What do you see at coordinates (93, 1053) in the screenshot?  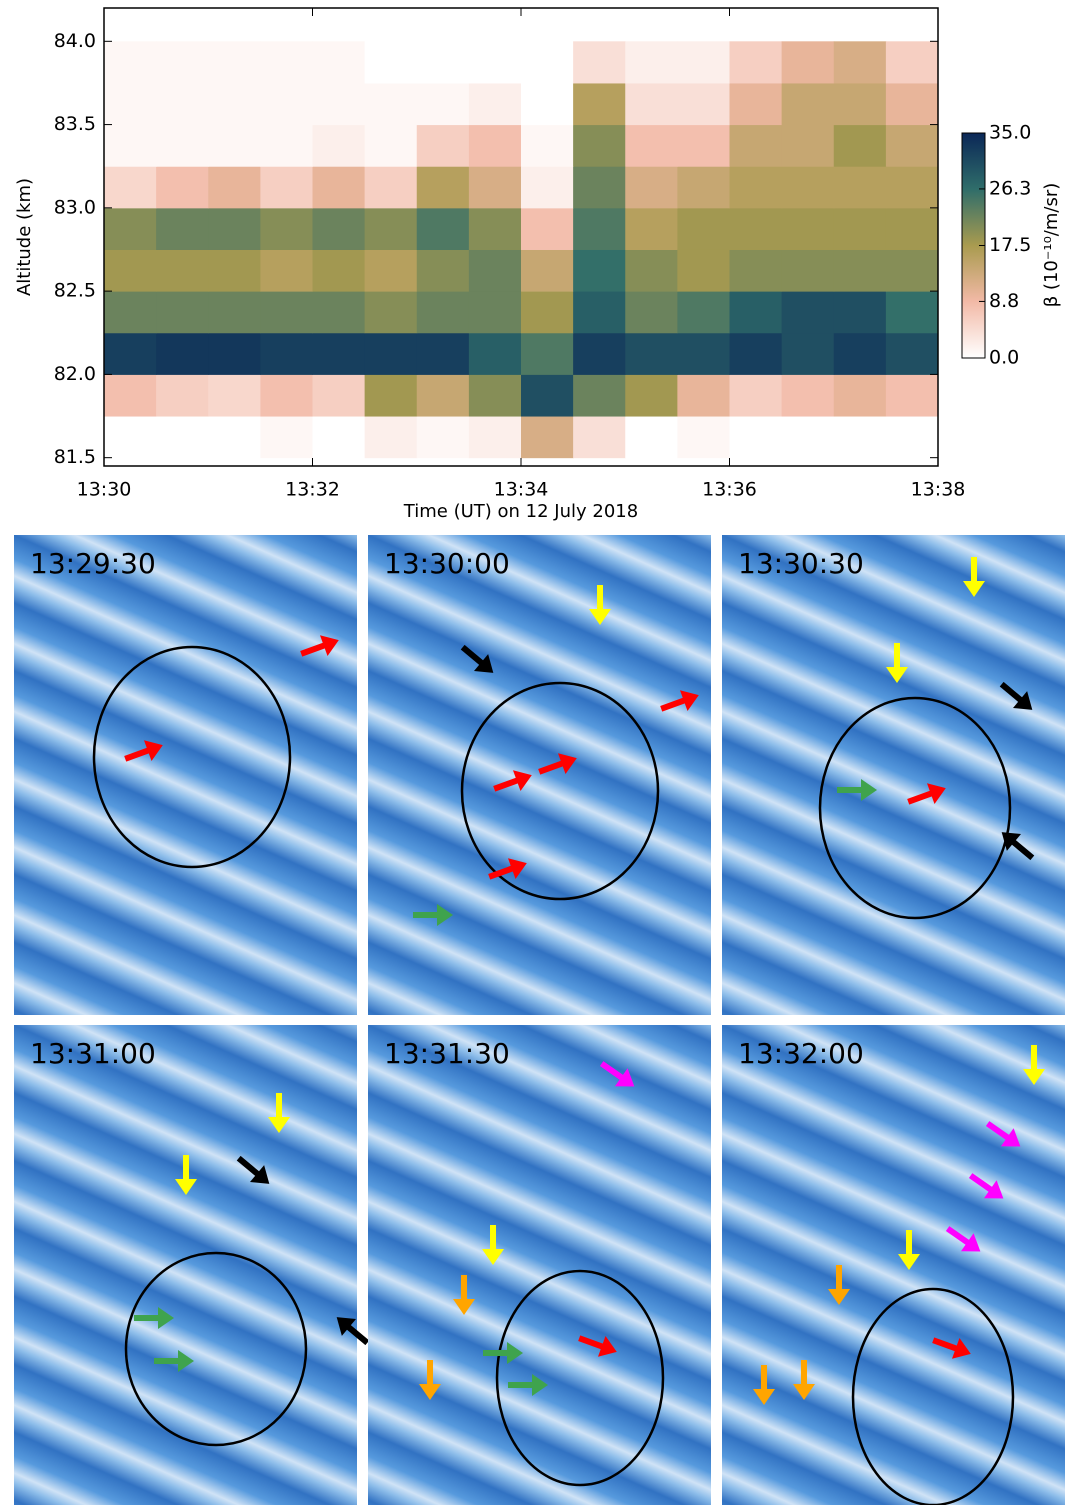 I see `panel-timestamp: 13:31:00` at bounding box center [93, 1053].